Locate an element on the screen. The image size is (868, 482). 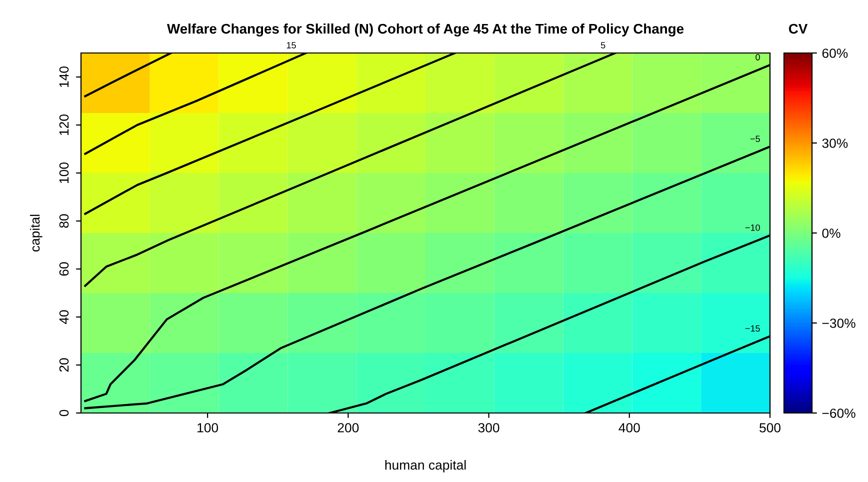
series-label: −10 is located at coordinates (752, 227).